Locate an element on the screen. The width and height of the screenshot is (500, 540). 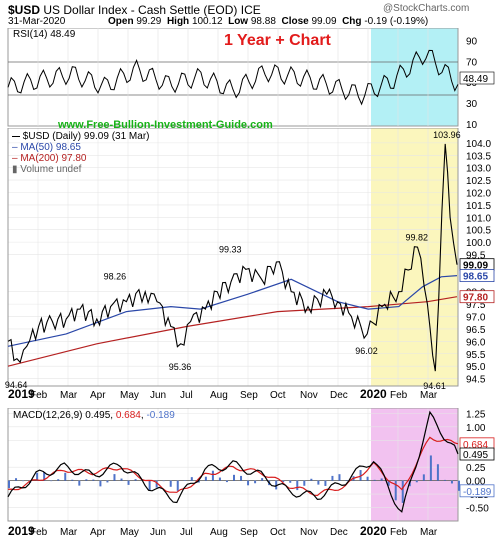
price-legend-item: $USD (Daily) 99.09 (31 Mar) is located at coordinates (81, 136).